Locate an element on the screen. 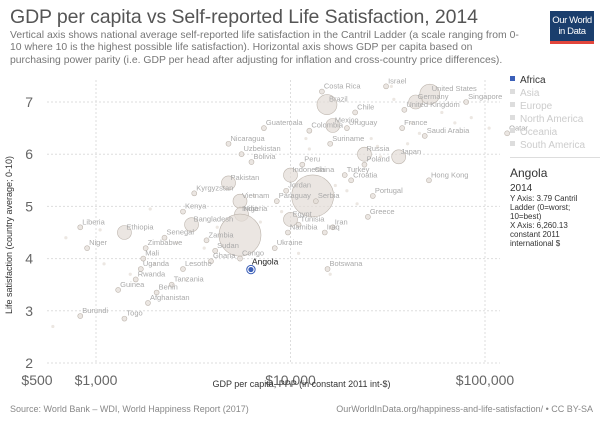 This screenshot has height=426, width=603. data-point-guatemala is located at coordinates (264, 128).